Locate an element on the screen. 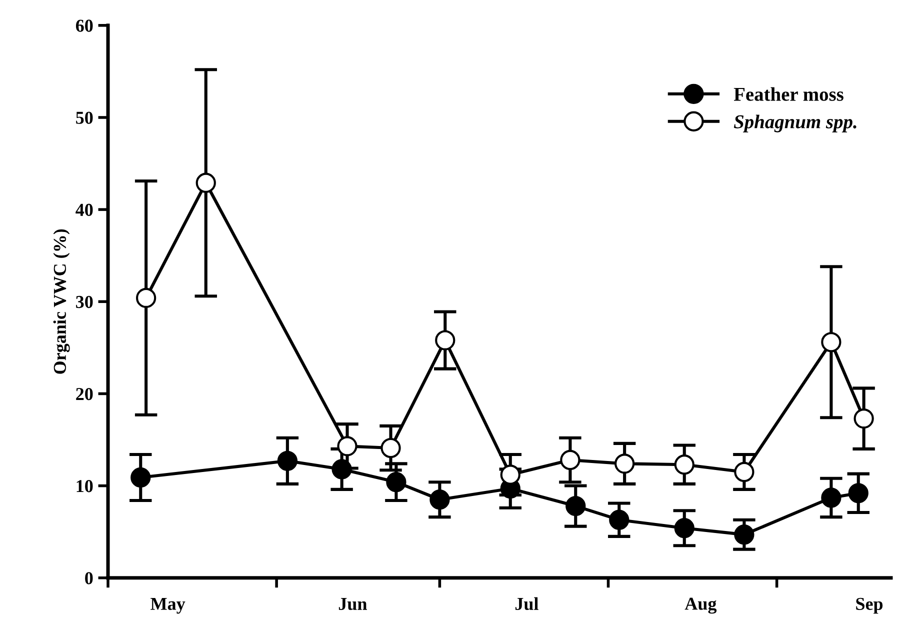  y-tick-label: 0 is located at coordinates (89, 578).